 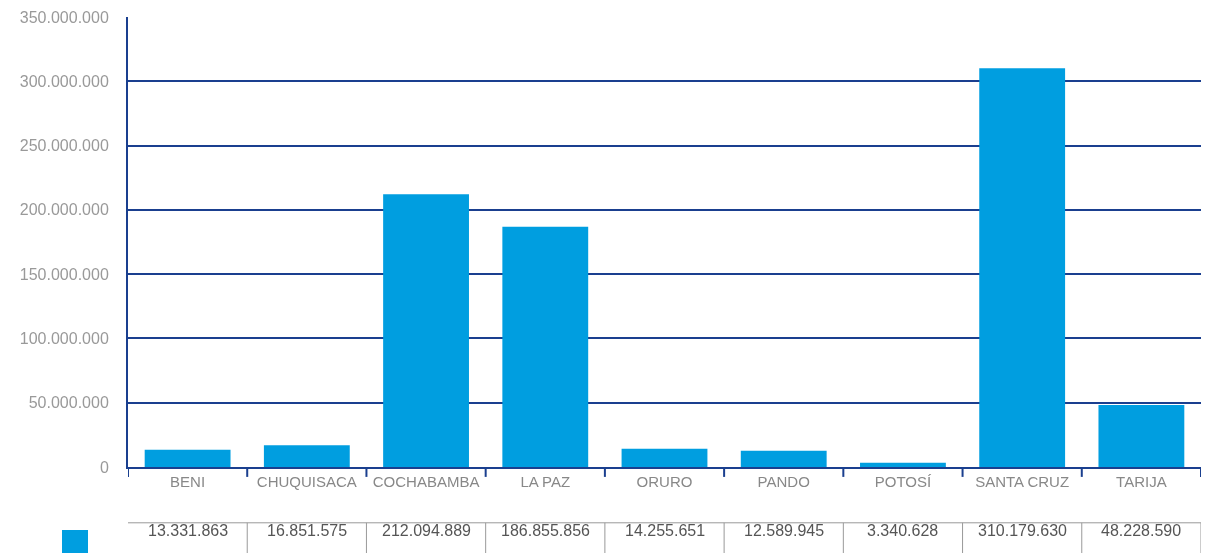 What do you see at coordinates (1022, 481) in the screenshot?
I see `x-tick-label: SANTA CRUZ` at bounding box center [1022, 481].